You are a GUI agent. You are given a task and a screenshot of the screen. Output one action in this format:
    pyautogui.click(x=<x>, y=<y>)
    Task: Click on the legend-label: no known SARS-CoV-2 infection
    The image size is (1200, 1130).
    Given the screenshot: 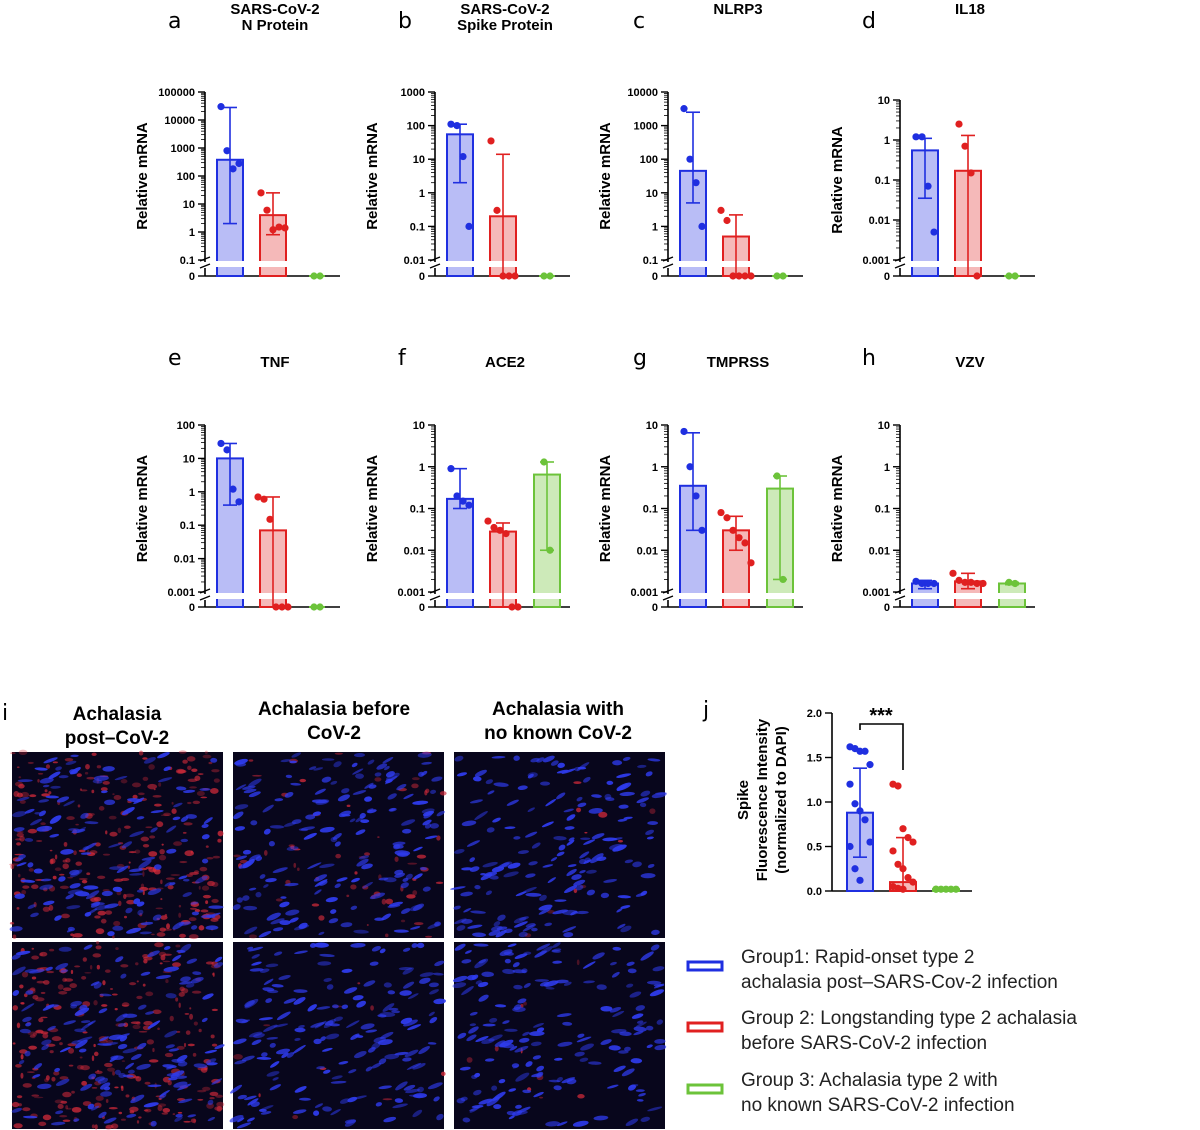 What is the action you would take?
    pyautogui.click(x=878, y=1105)
    